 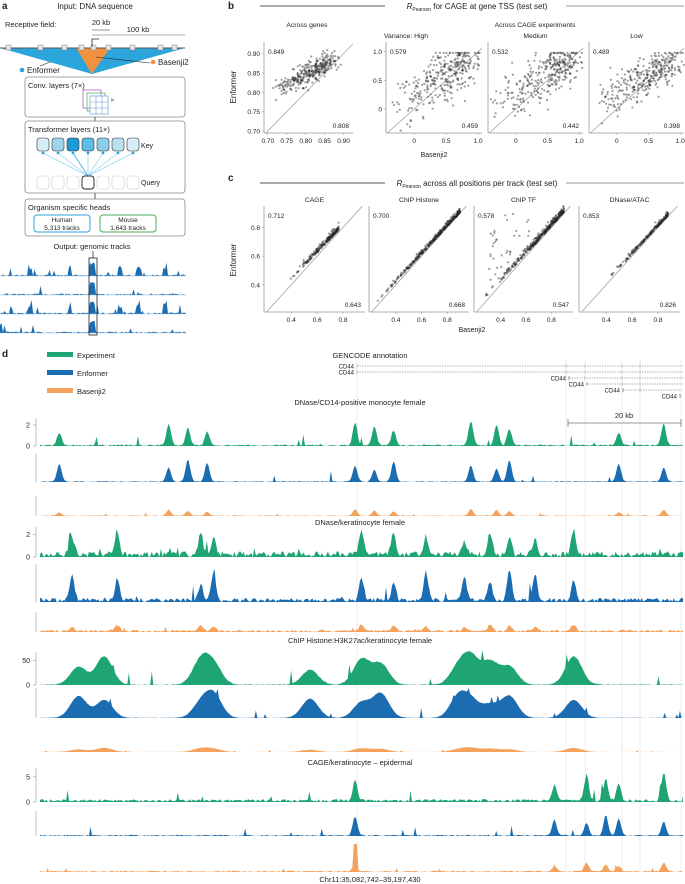 What do you see at coordinates (535, 36) in the screenshot?
I see `subplot-title: Medium` at bounding box center [535, 36].